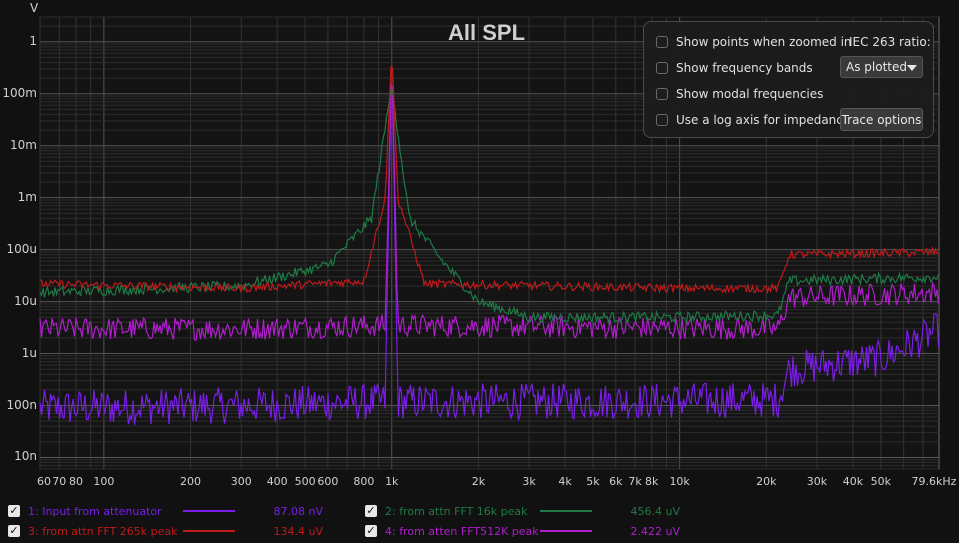  Describe the element at coordinates (462, 531) in the screenshot. I see `trace-4-name: 4: from atten FFT512K peak` at that location.